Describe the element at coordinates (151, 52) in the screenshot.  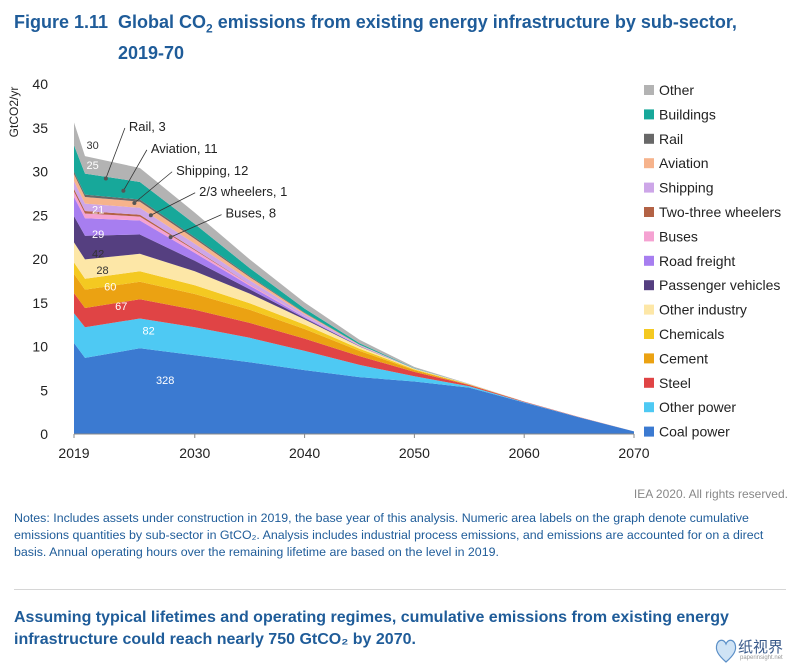
I see `figure-title-line2: 2019-70` at that location.